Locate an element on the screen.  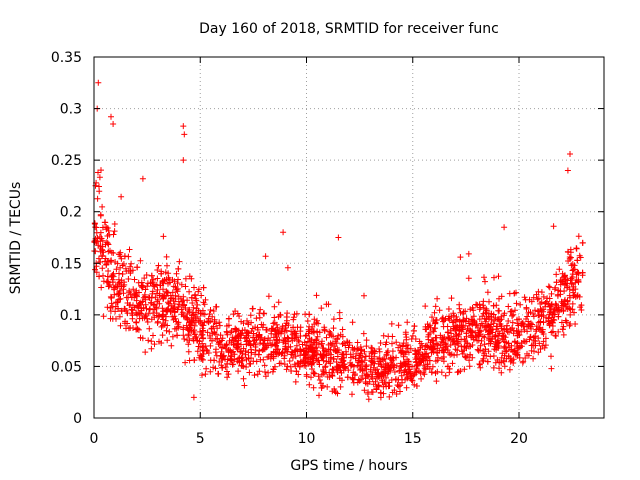
x-tick-label: 20 is located at coordinates (519, 439).